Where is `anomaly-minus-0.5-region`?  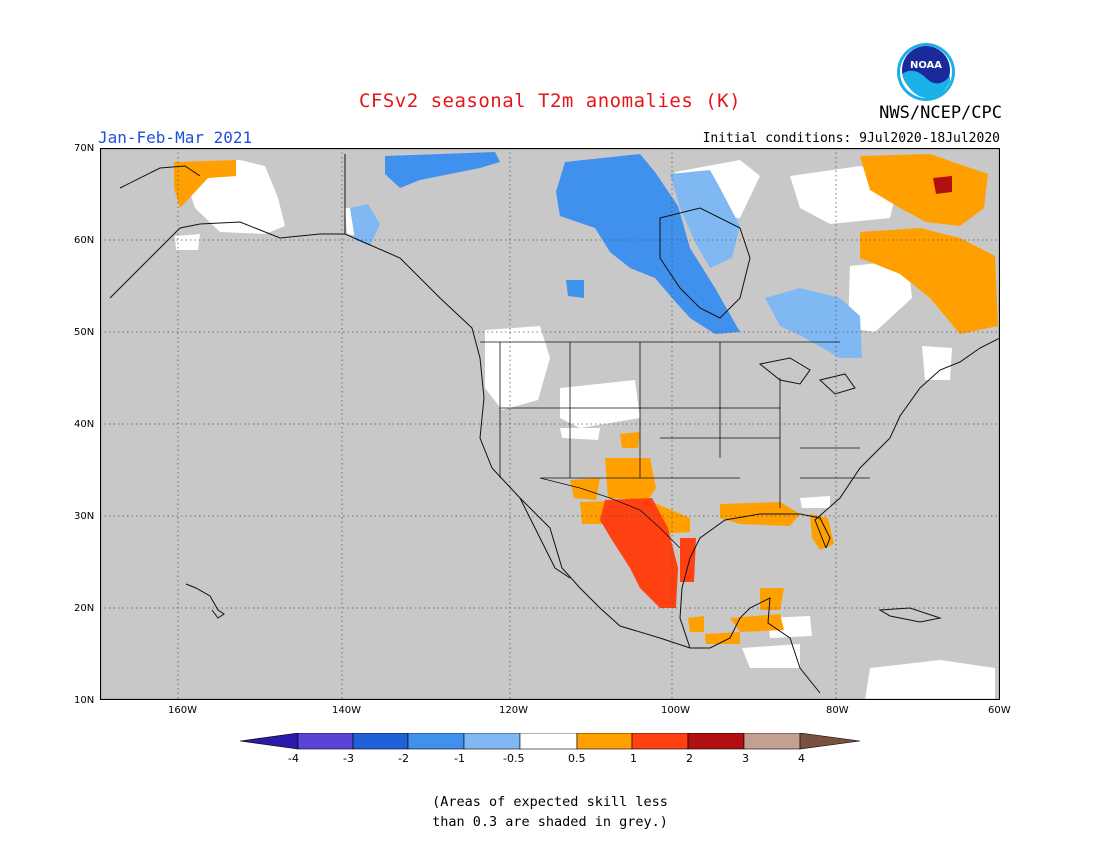
anomaly-minus-0.5-region is located at coordinates (606, 264).